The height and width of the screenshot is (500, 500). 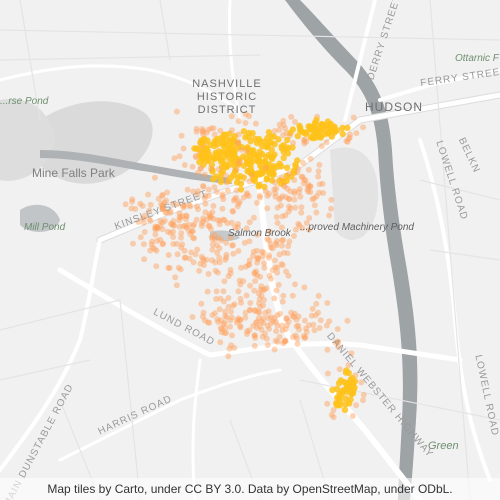 I want to click on ottarnic-label: Ottarnic F, so click(x=477, y=58).